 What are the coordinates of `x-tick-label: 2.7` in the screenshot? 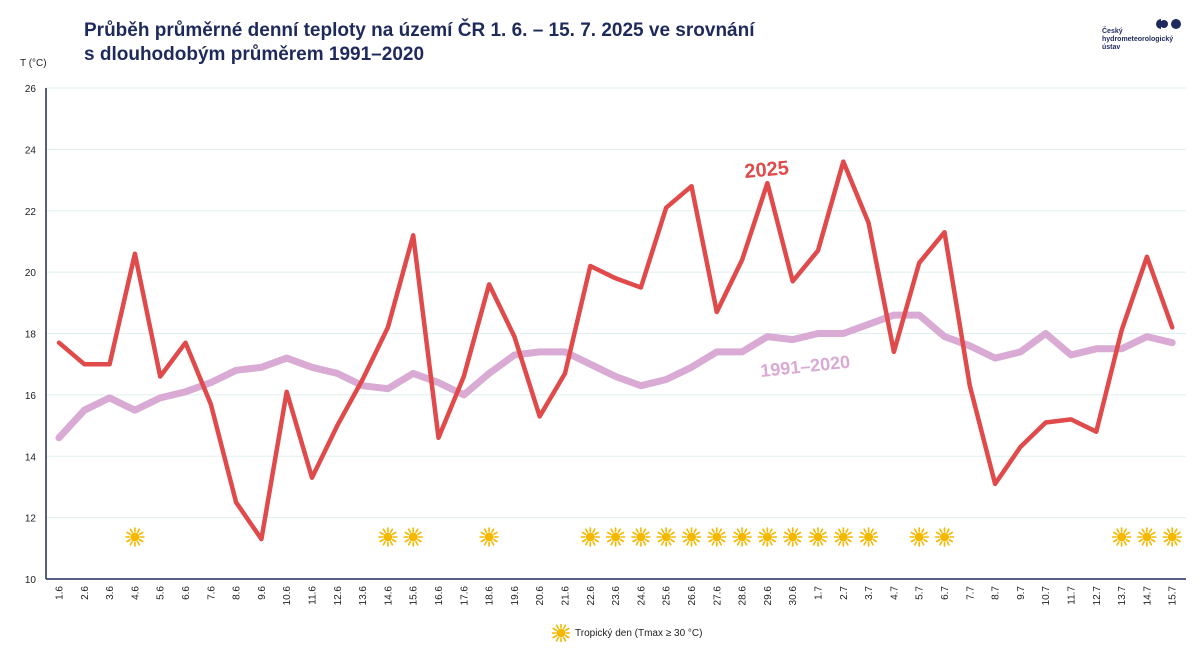 It's located at (844, 593).